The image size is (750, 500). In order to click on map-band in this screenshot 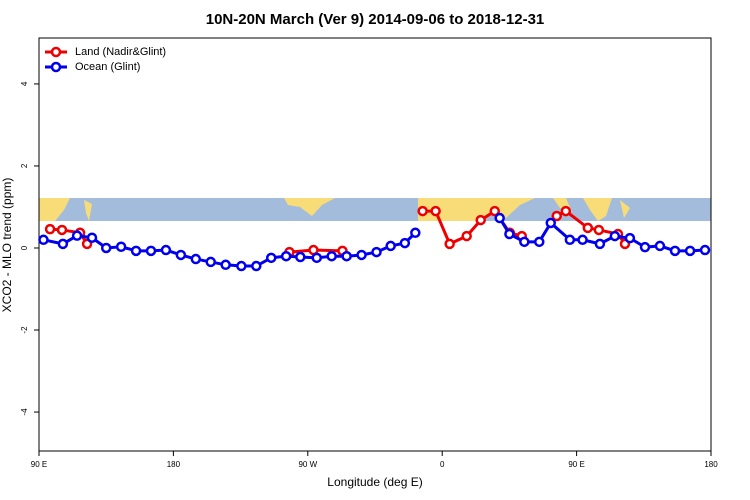, I will do `click(375, 209)`.